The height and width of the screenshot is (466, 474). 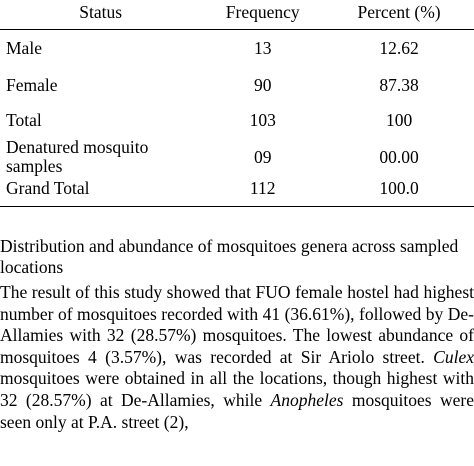 I want to click on table-row: Total 103 100, so click(x=237, y=120).